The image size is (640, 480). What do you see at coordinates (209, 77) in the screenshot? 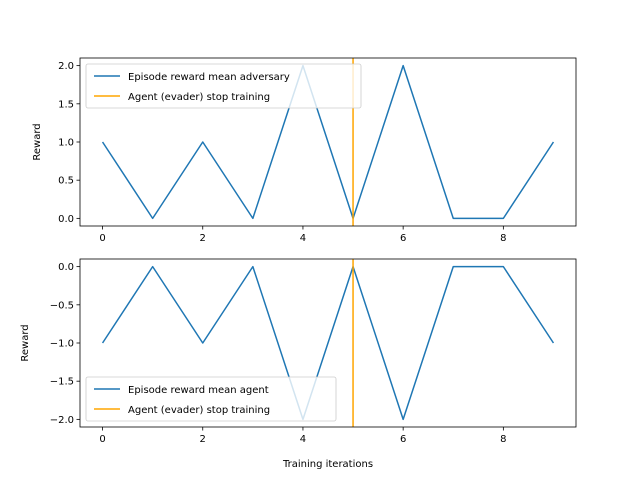
I see `legend-label-series: Episode reward mean adversary` at bounding box center [209, 77].